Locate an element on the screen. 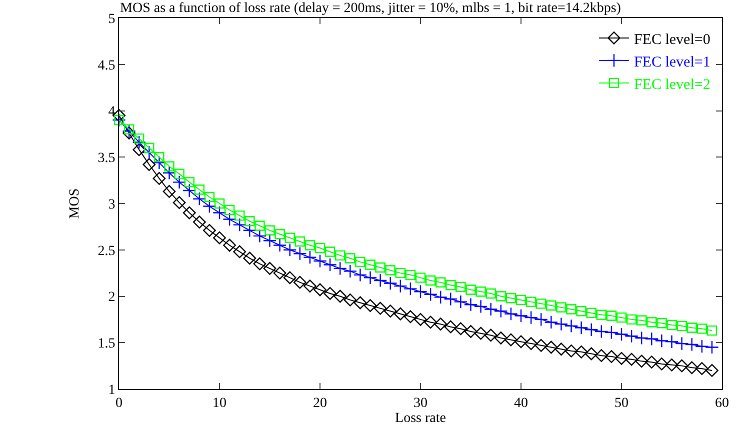 The height and width of the screenshot is (443, 741). x-axis-title: Loss rate is located at coordinates (420, 418).